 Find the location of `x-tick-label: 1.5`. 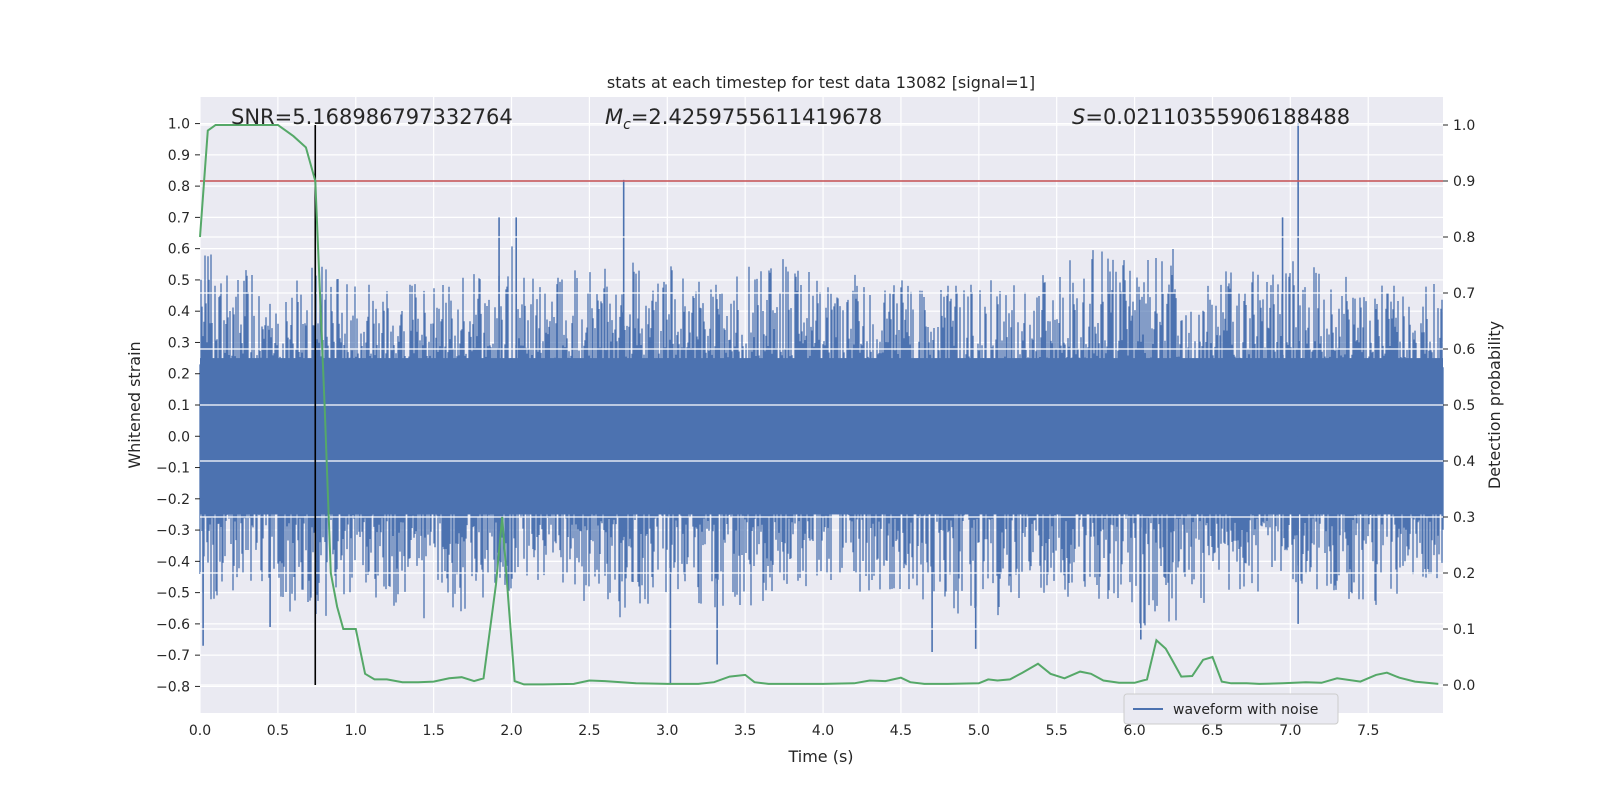

x-tick-label: 1.5 is located at coordinates (434, 731).